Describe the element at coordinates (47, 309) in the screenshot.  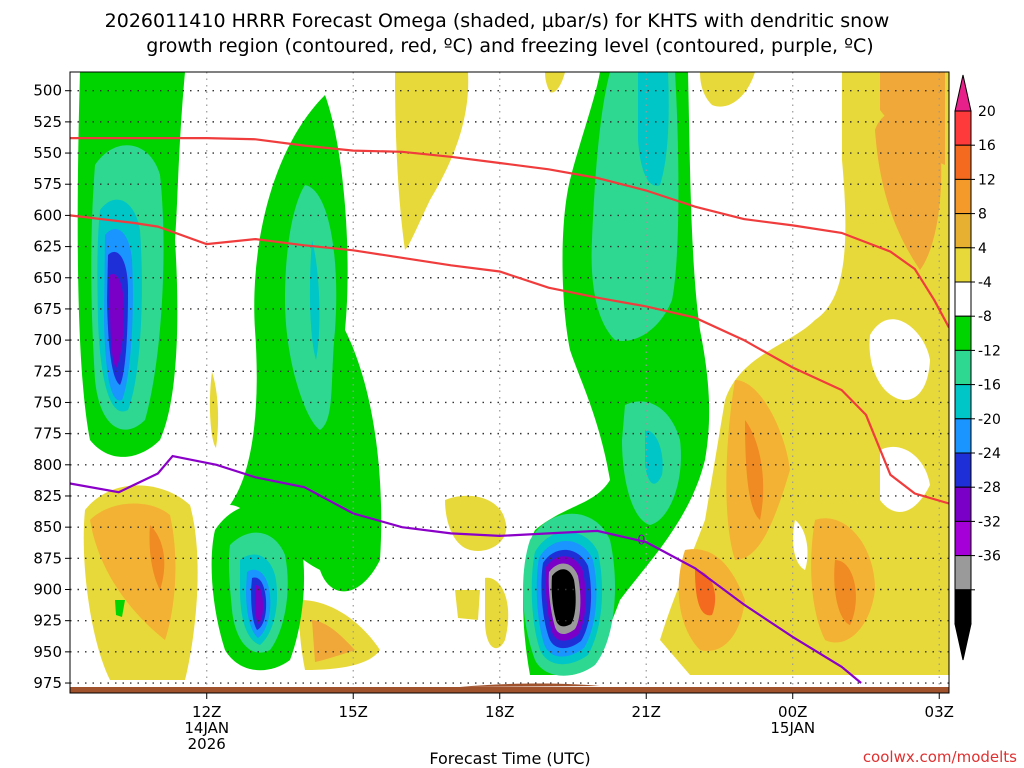
I see `y-tick-label: 675` at that location.